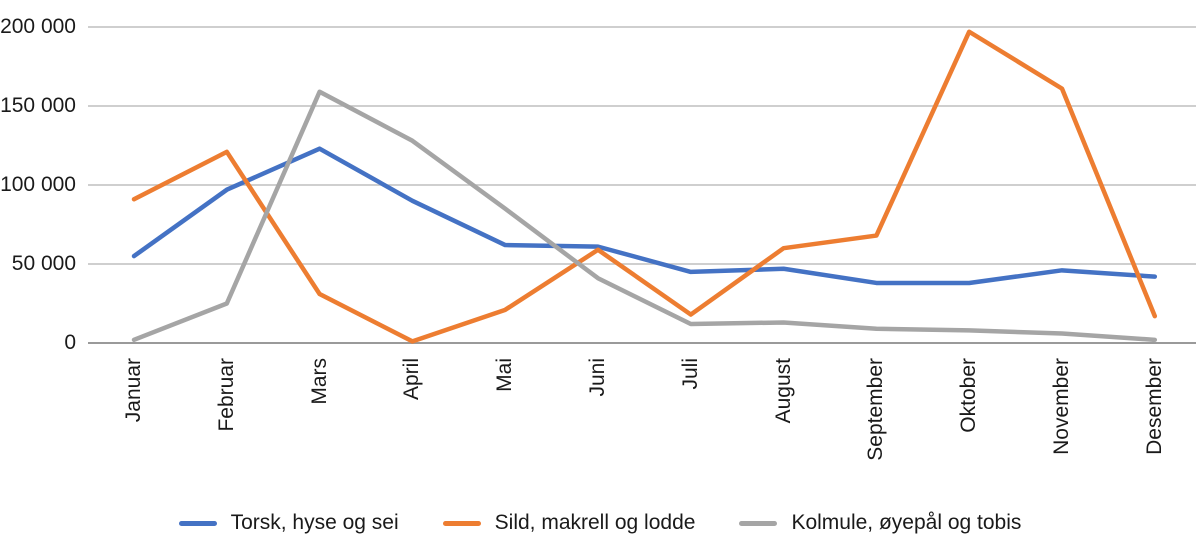 This screenshot has height=558, width=1200. I want to click on y-tick-label: 50 000, so click(43, 263).